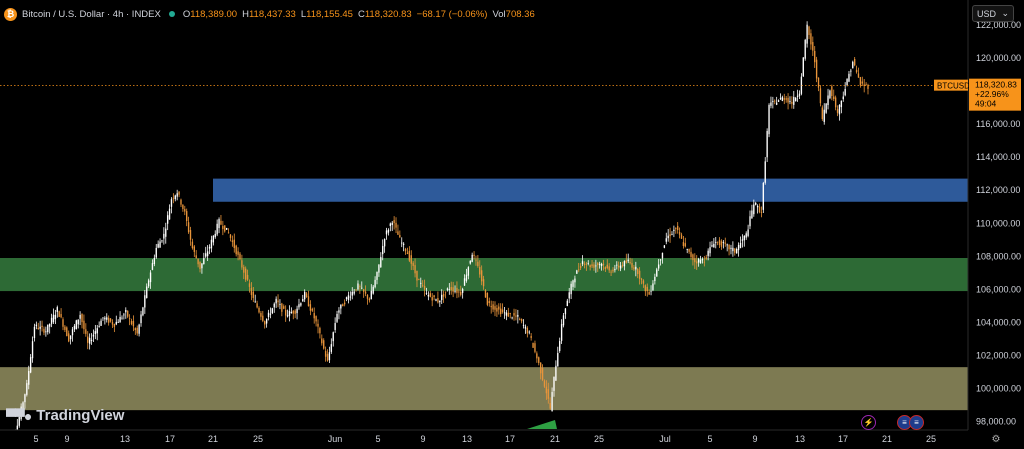  I want to click on us-flag-icon: ≡, so click(916, 422).